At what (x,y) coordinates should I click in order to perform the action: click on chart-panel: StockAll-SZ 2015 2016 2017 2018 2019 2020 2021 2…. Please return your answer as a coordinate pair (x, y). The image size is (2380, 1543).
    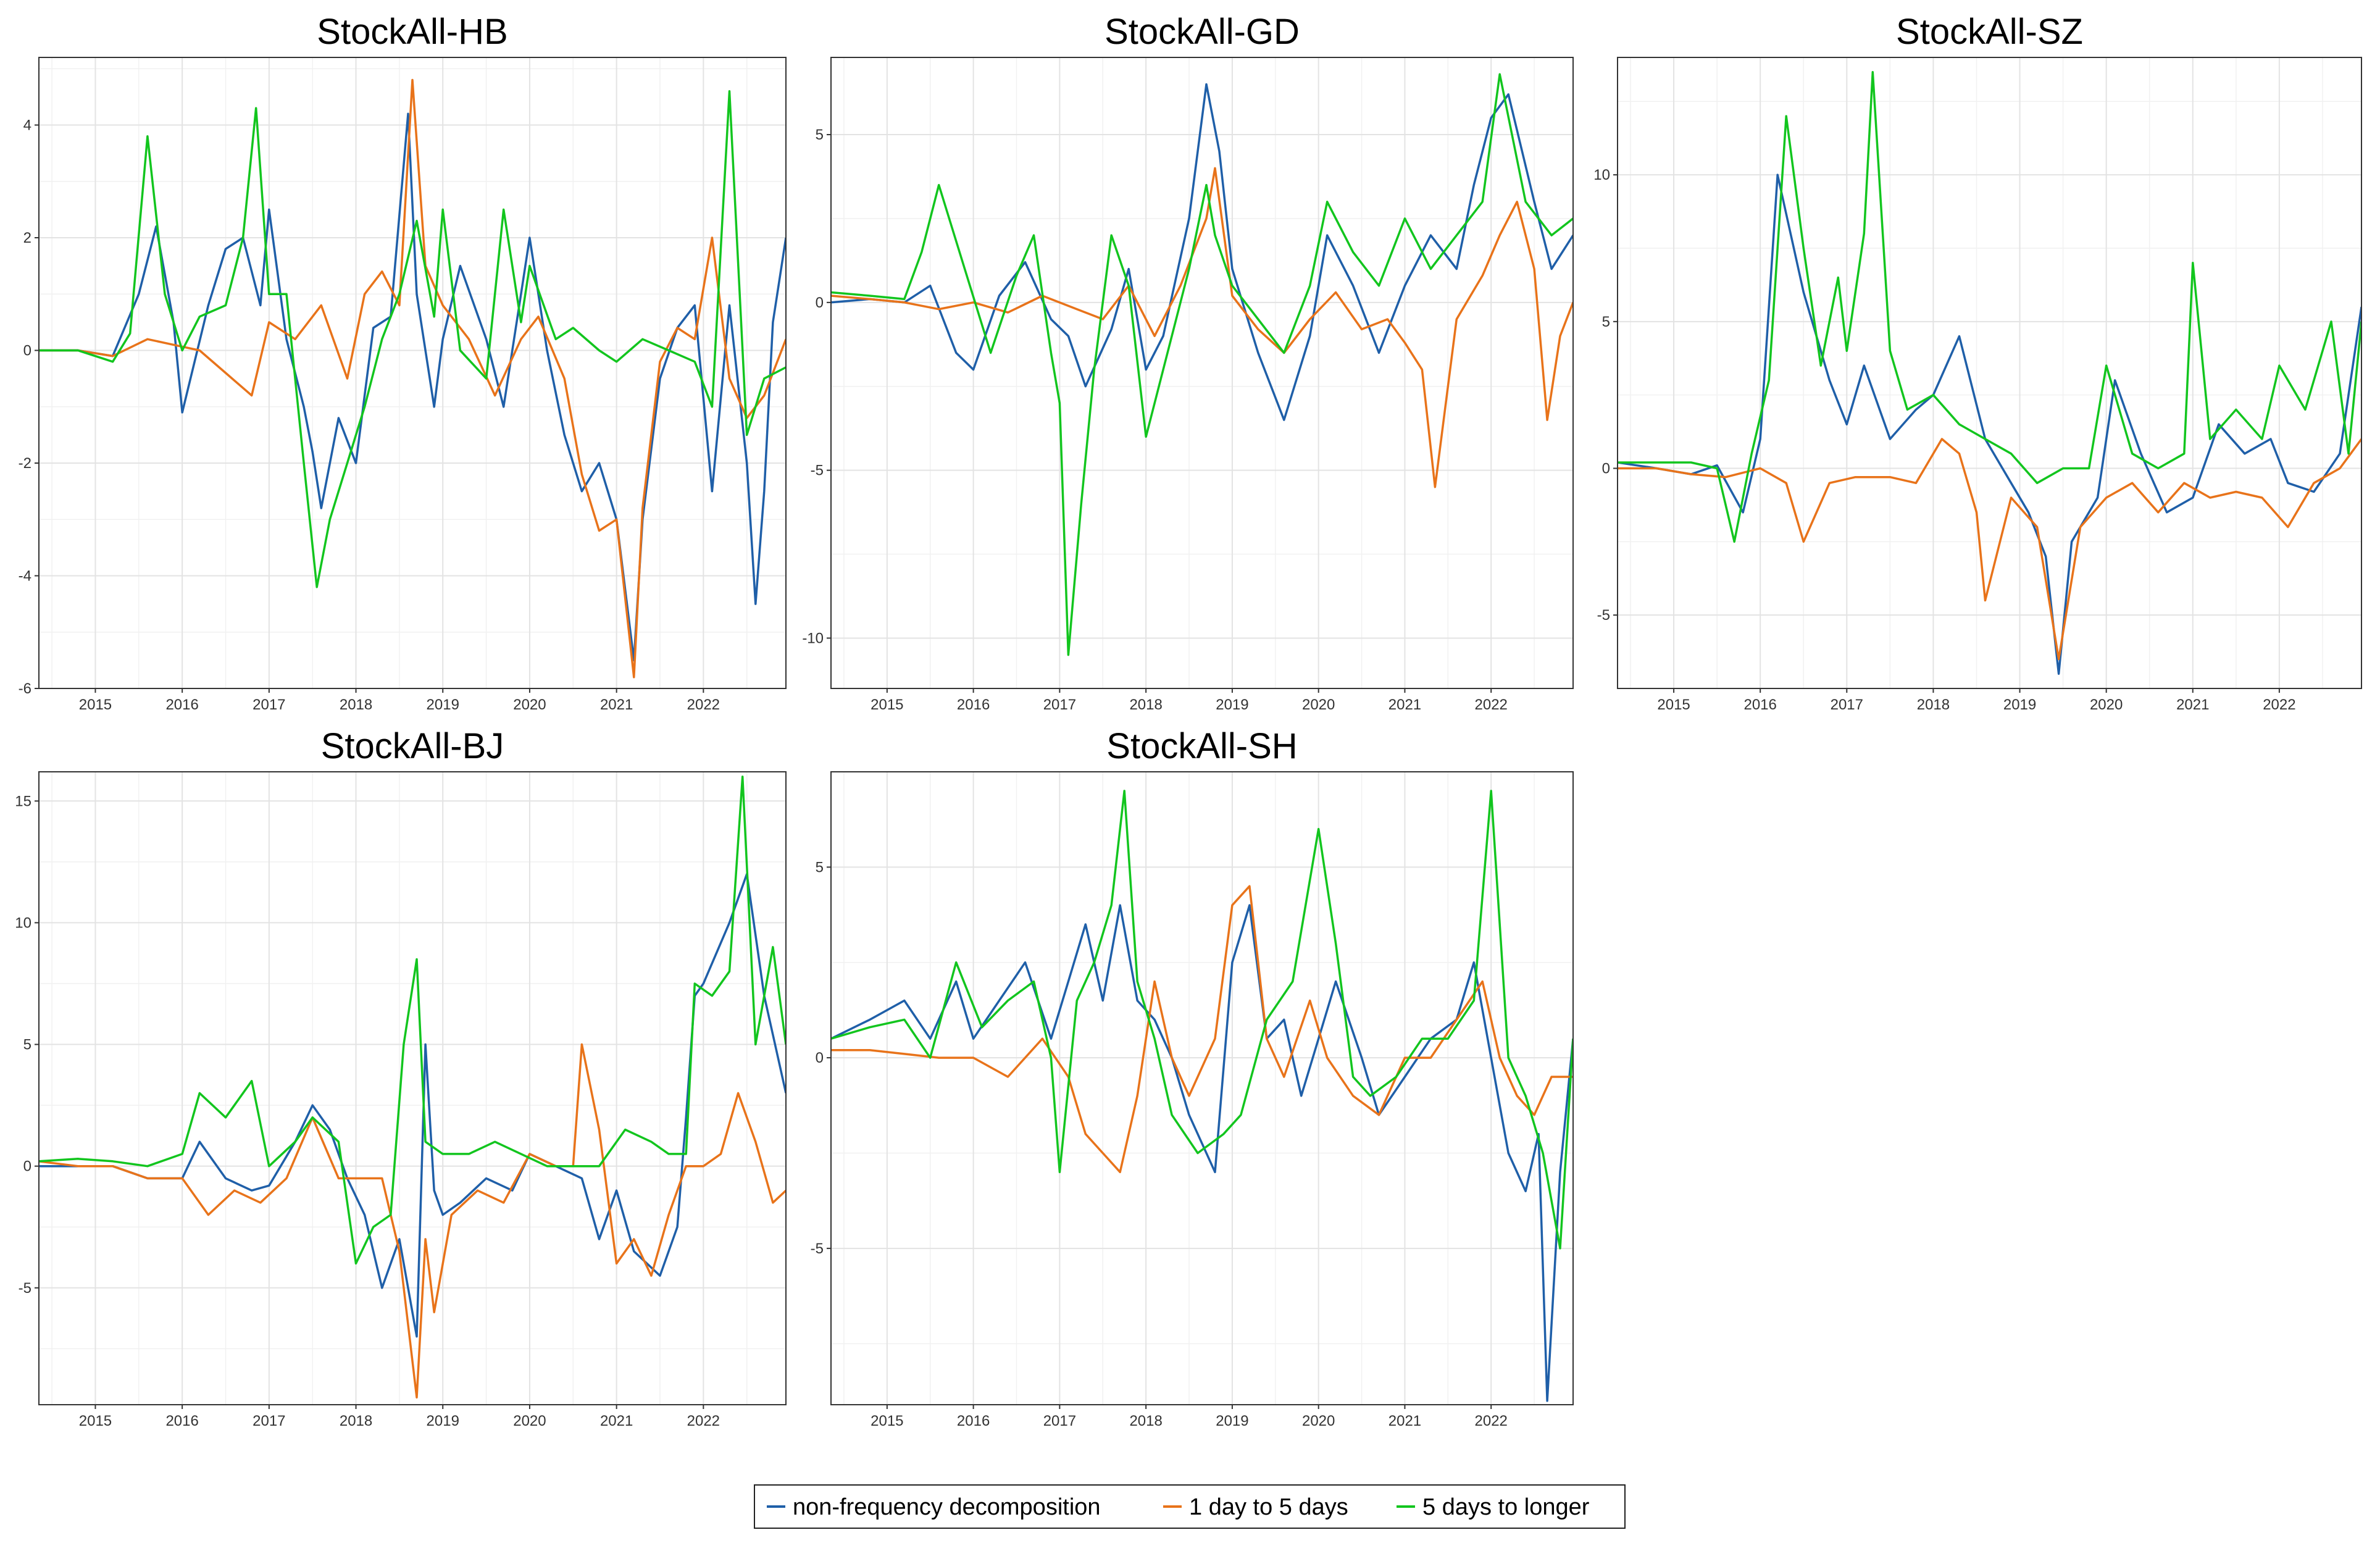
    Looking at the image, I should click on (1977, 362).